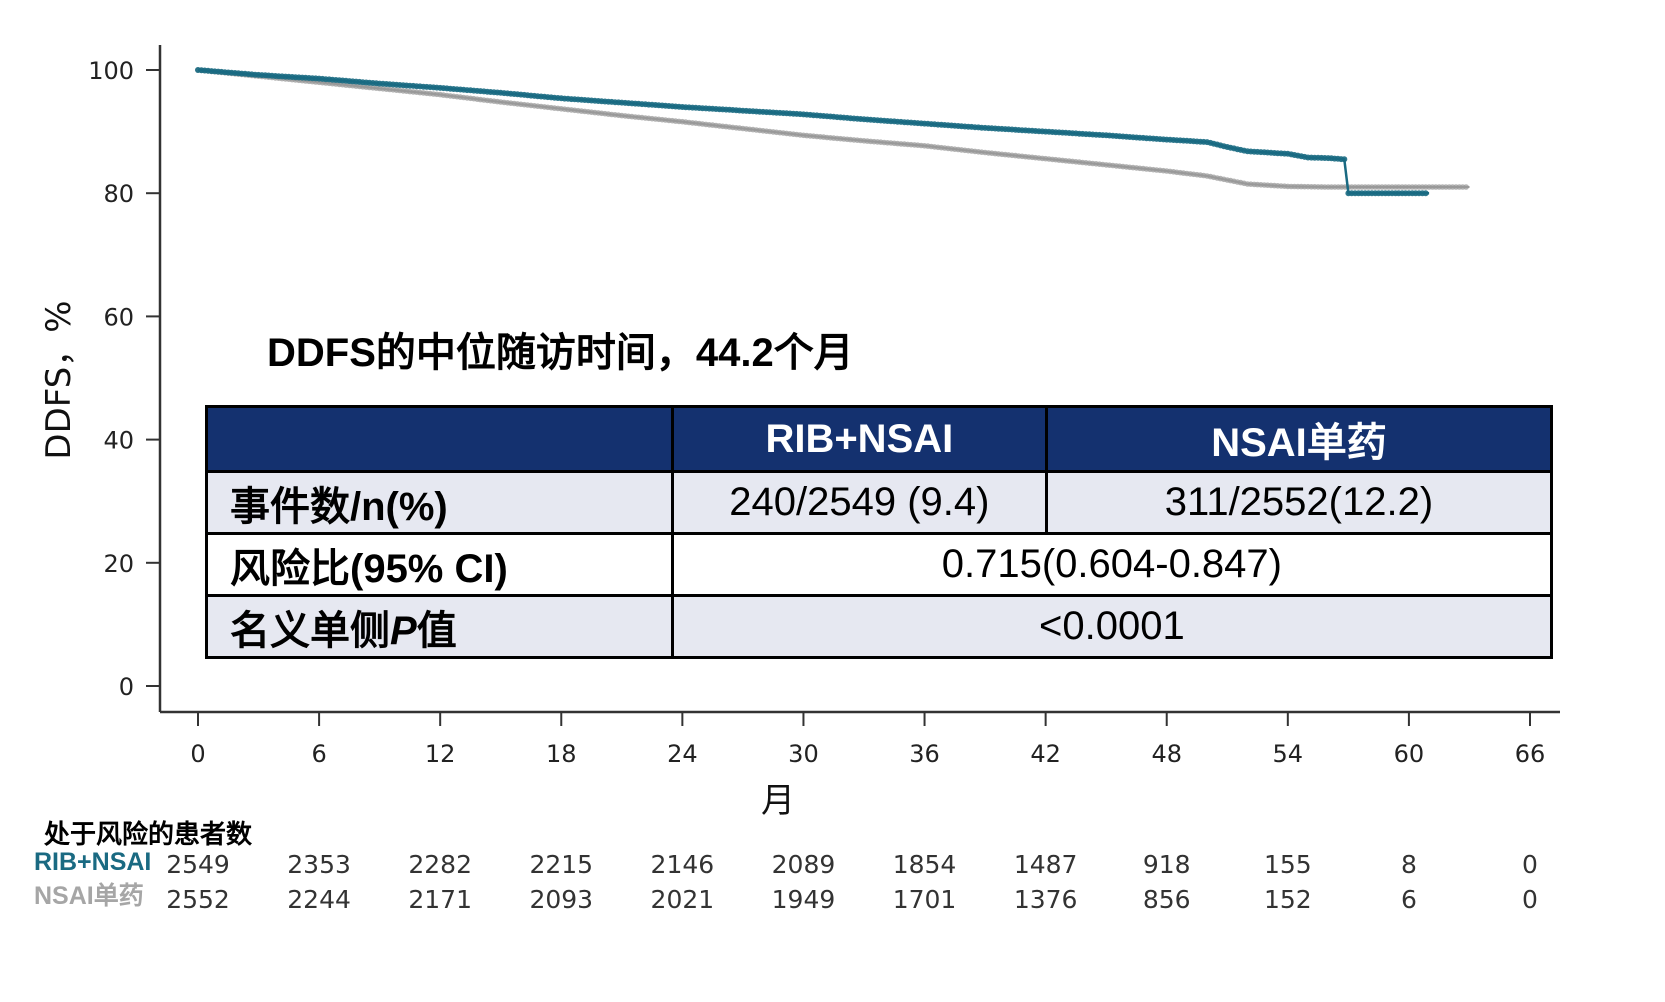 This screenshot has width=1665, height=1002. What do you see at coordinates (1045, 864) in the screenshot?
I see `arm1-at-risk-value: 1487` at bounding box center [1045, 864].